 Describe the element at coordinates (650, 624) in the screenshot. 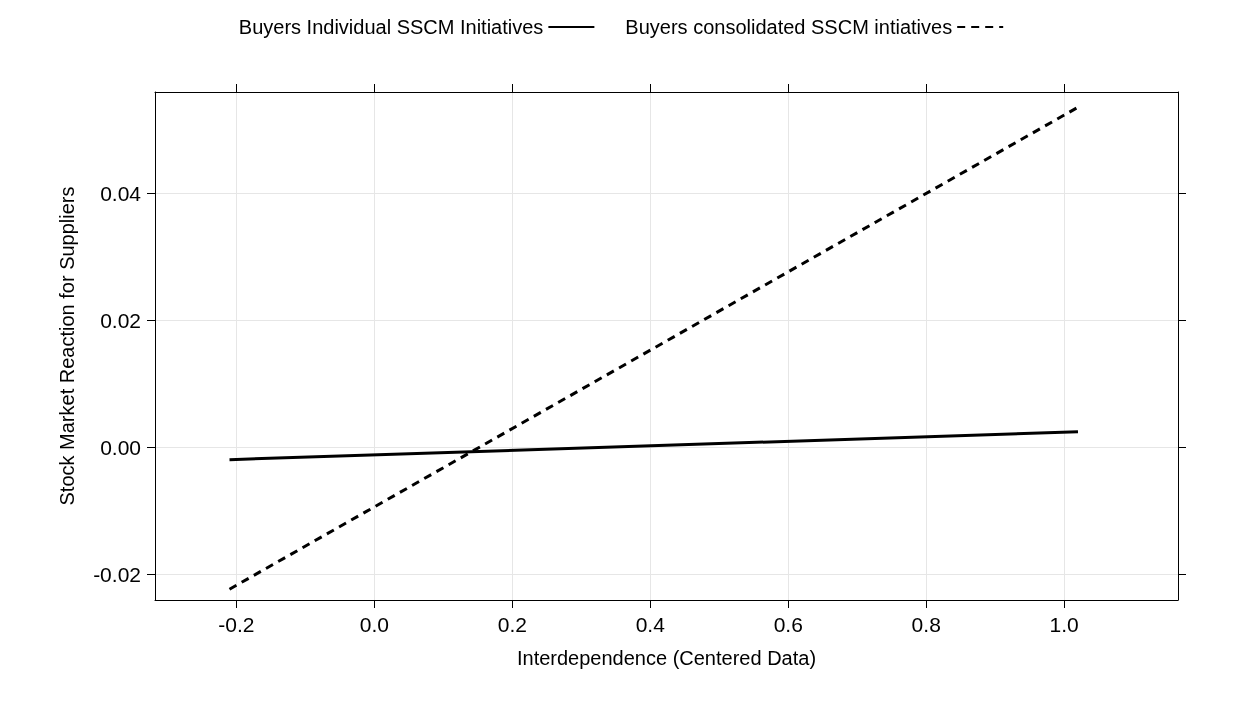

I see `x-tick-label: 0.4` at that location.